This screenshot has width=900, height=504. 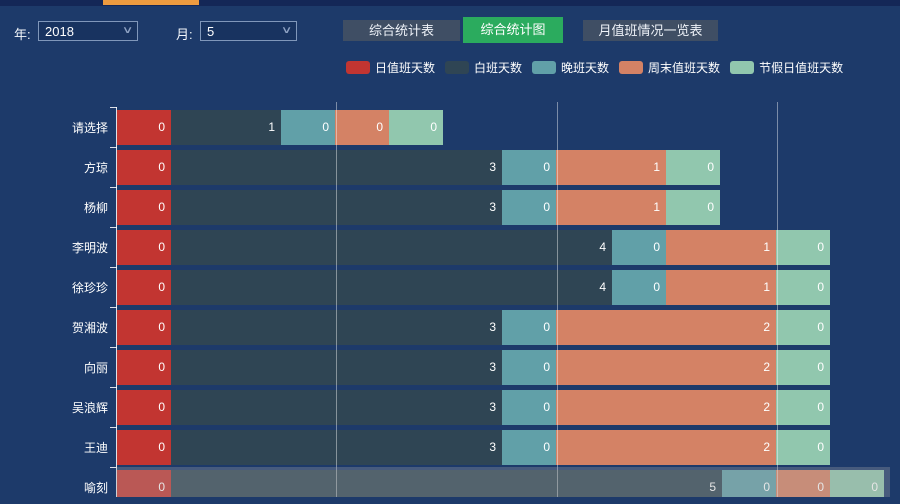 What do you see at coordinates (22, 34) in the screenshot?
I see `year-label: 年:` at bounding box center [22, 34].